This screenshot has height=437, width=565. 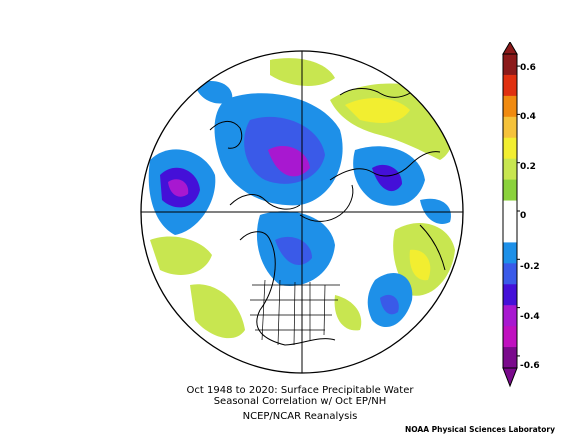 I want to click on map-title-line2: Seasonal Correlation w/ Oct EP/NH, so click(x=300, y=401).